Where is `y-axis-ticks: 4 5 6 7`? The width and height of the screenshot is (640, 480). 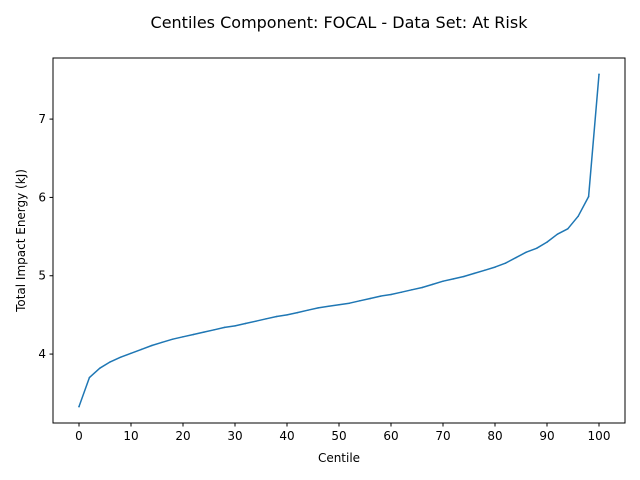
y-axis-ticks: 4 5 6 7 is located at coordinates (45, 236).